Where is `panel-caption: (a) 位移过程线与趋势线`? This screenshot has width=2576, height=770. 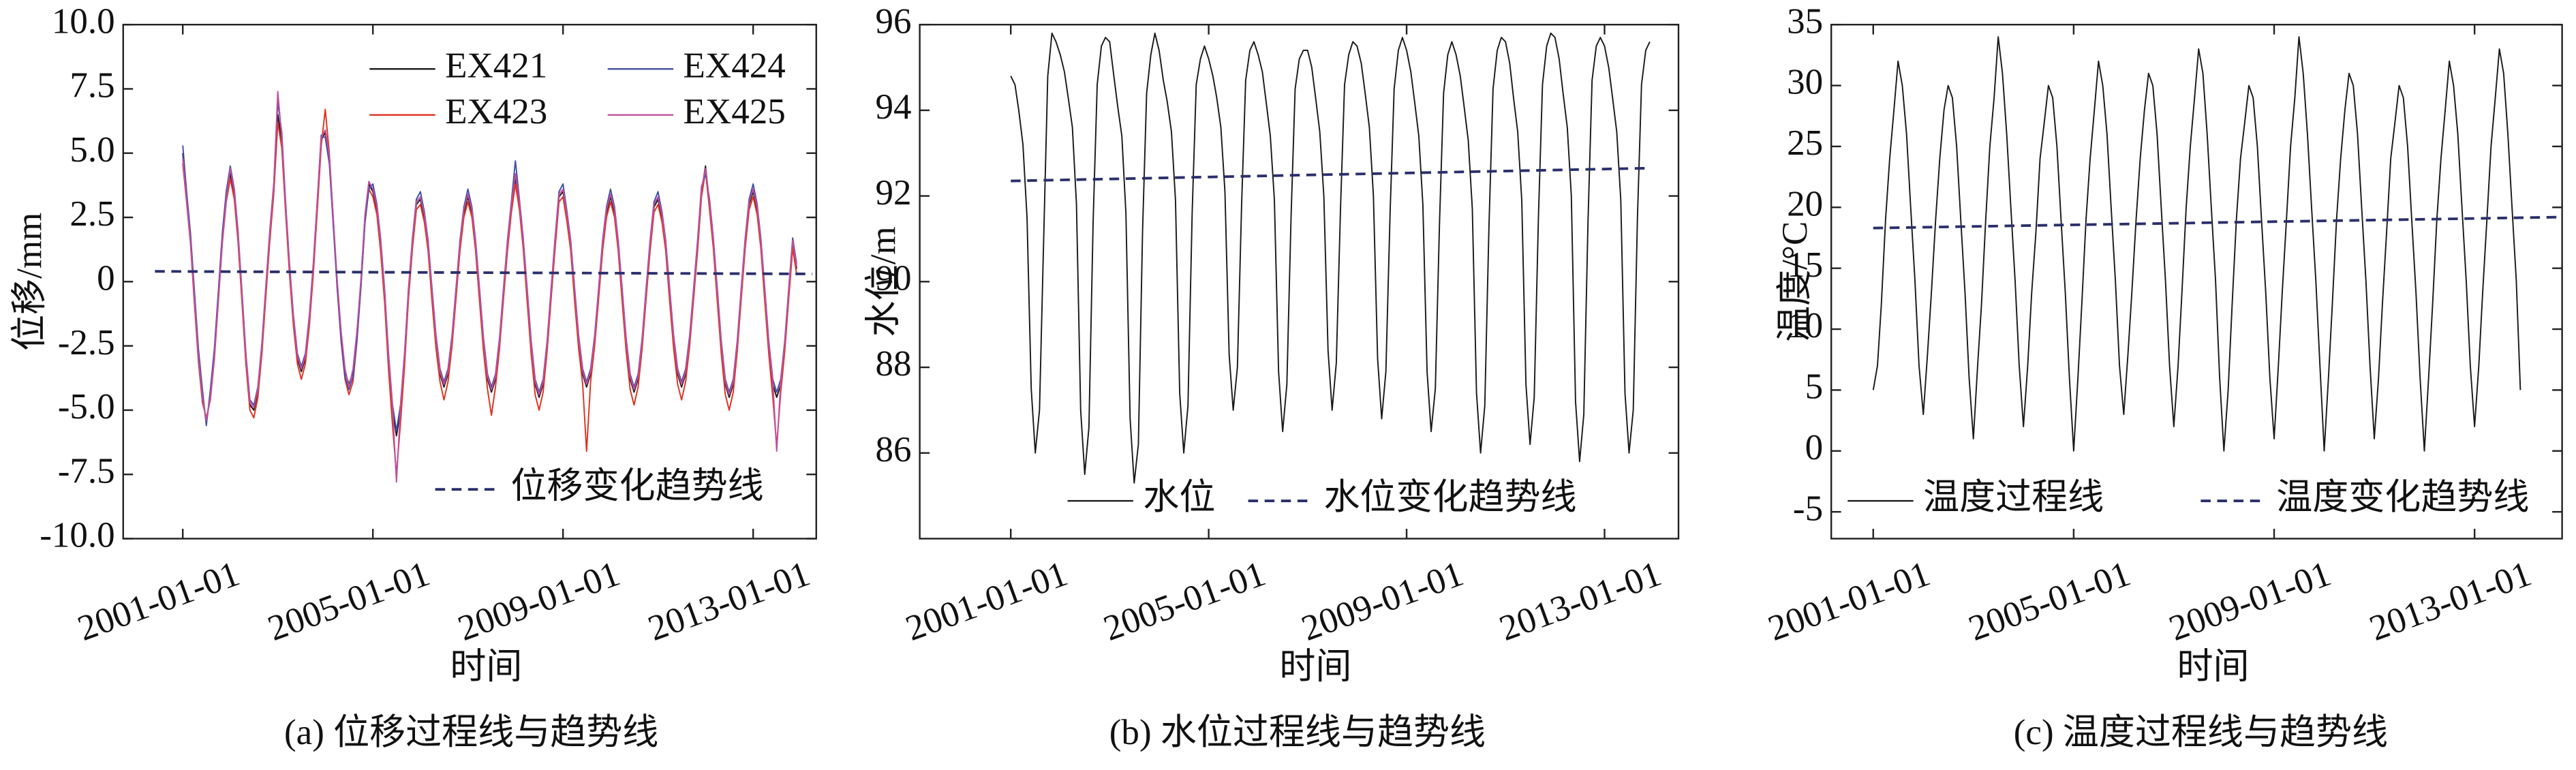
panel-caption: (a) 位移过程线与趋势线 is located at coordinates (471, 732).